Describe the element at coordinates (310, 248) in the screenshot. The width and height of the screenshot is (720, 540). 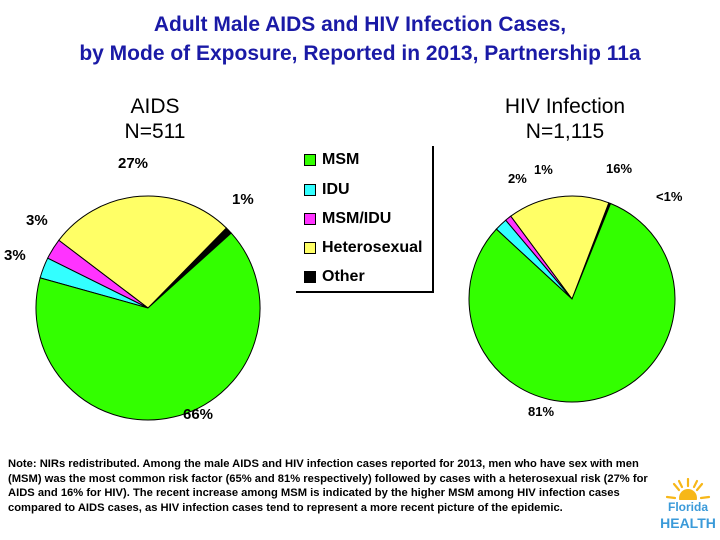
I see `legend-swatch-heterosexual` at that location.